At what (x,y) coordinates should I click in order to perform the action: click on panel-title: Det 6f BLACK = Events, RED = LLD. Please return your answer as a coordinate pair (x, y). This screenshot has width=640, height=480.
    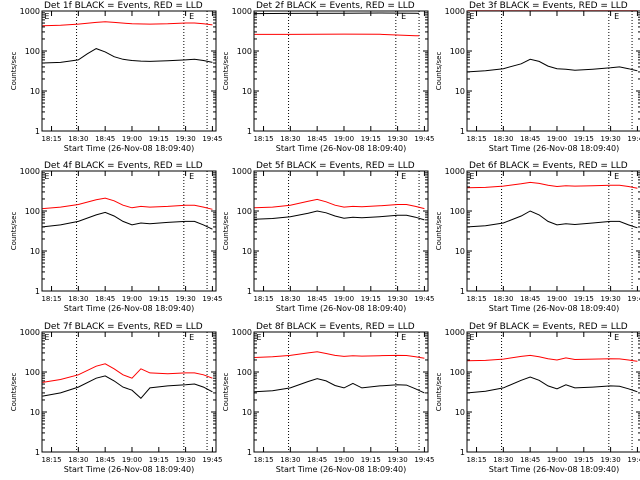
    Looking at the image, I should click on (548, 166).